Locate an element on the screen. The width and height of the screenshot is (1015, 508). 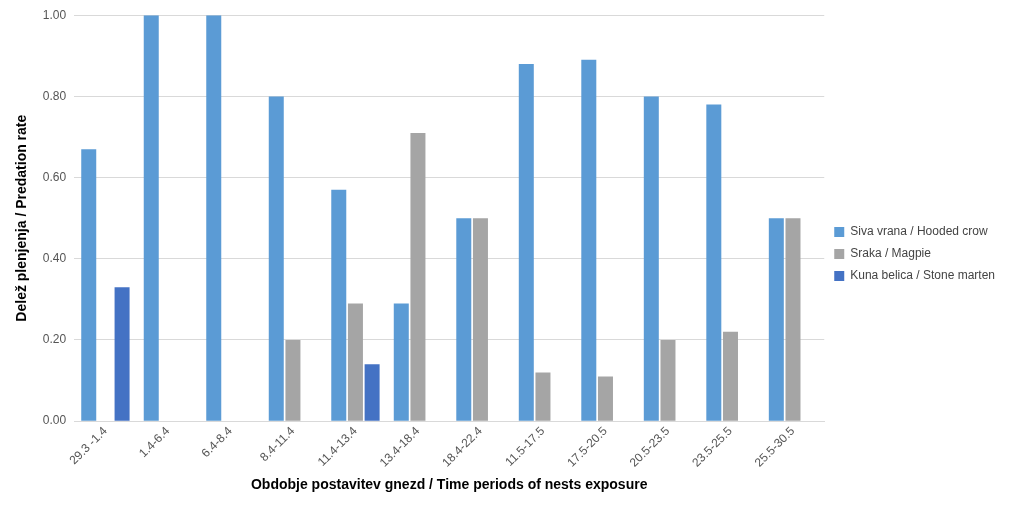
y-tick-label: 0.40 is located at coordinates (54, 258).